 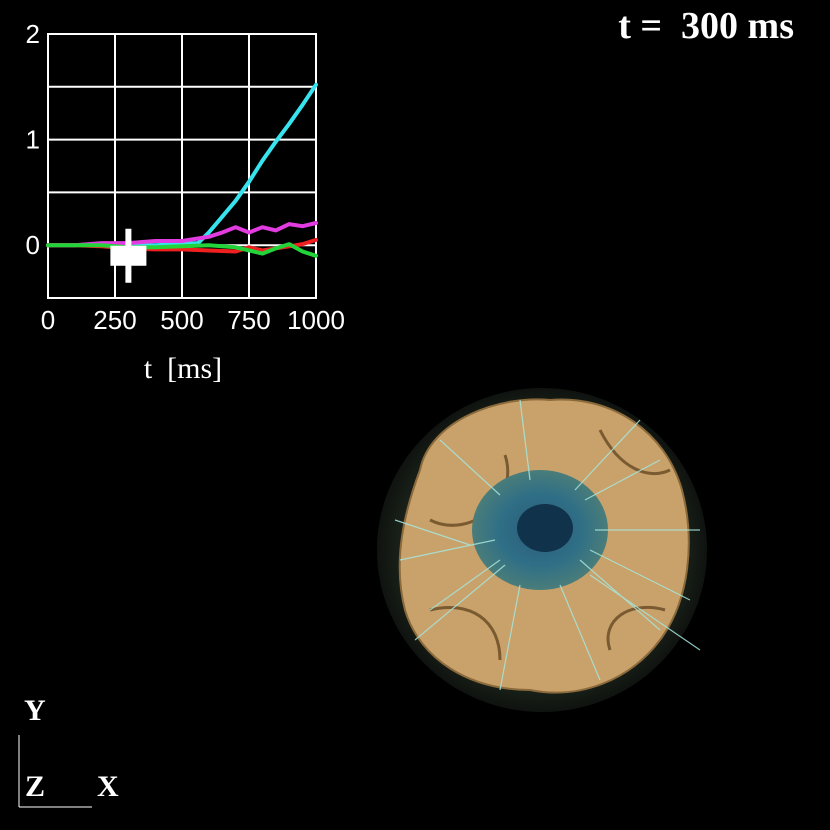 I want to click on x-axis-label: t [ms], so click(x=183, y=368).